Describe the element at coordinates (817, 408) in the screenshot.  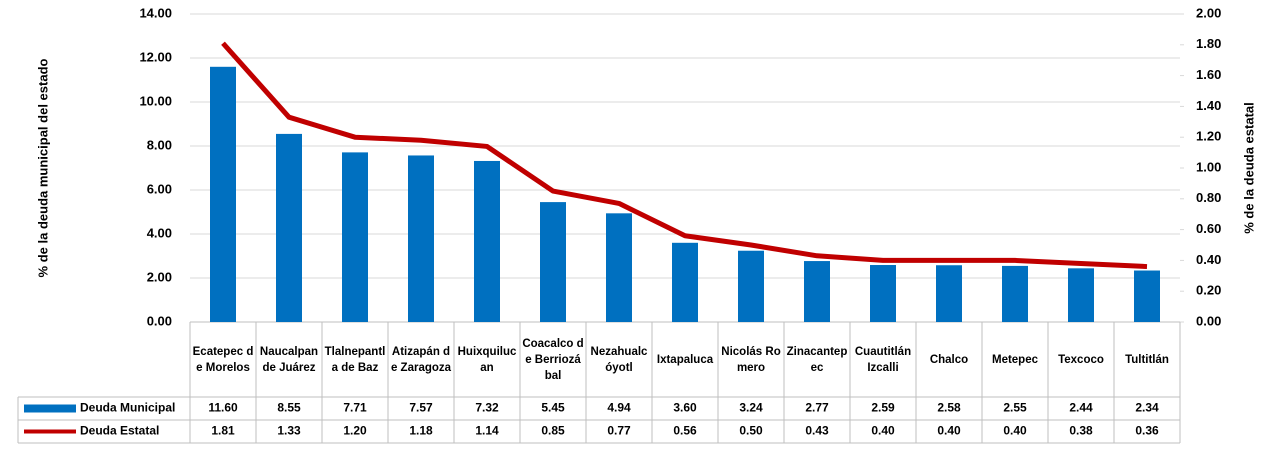
I see `table-value: 2.77` at that location.